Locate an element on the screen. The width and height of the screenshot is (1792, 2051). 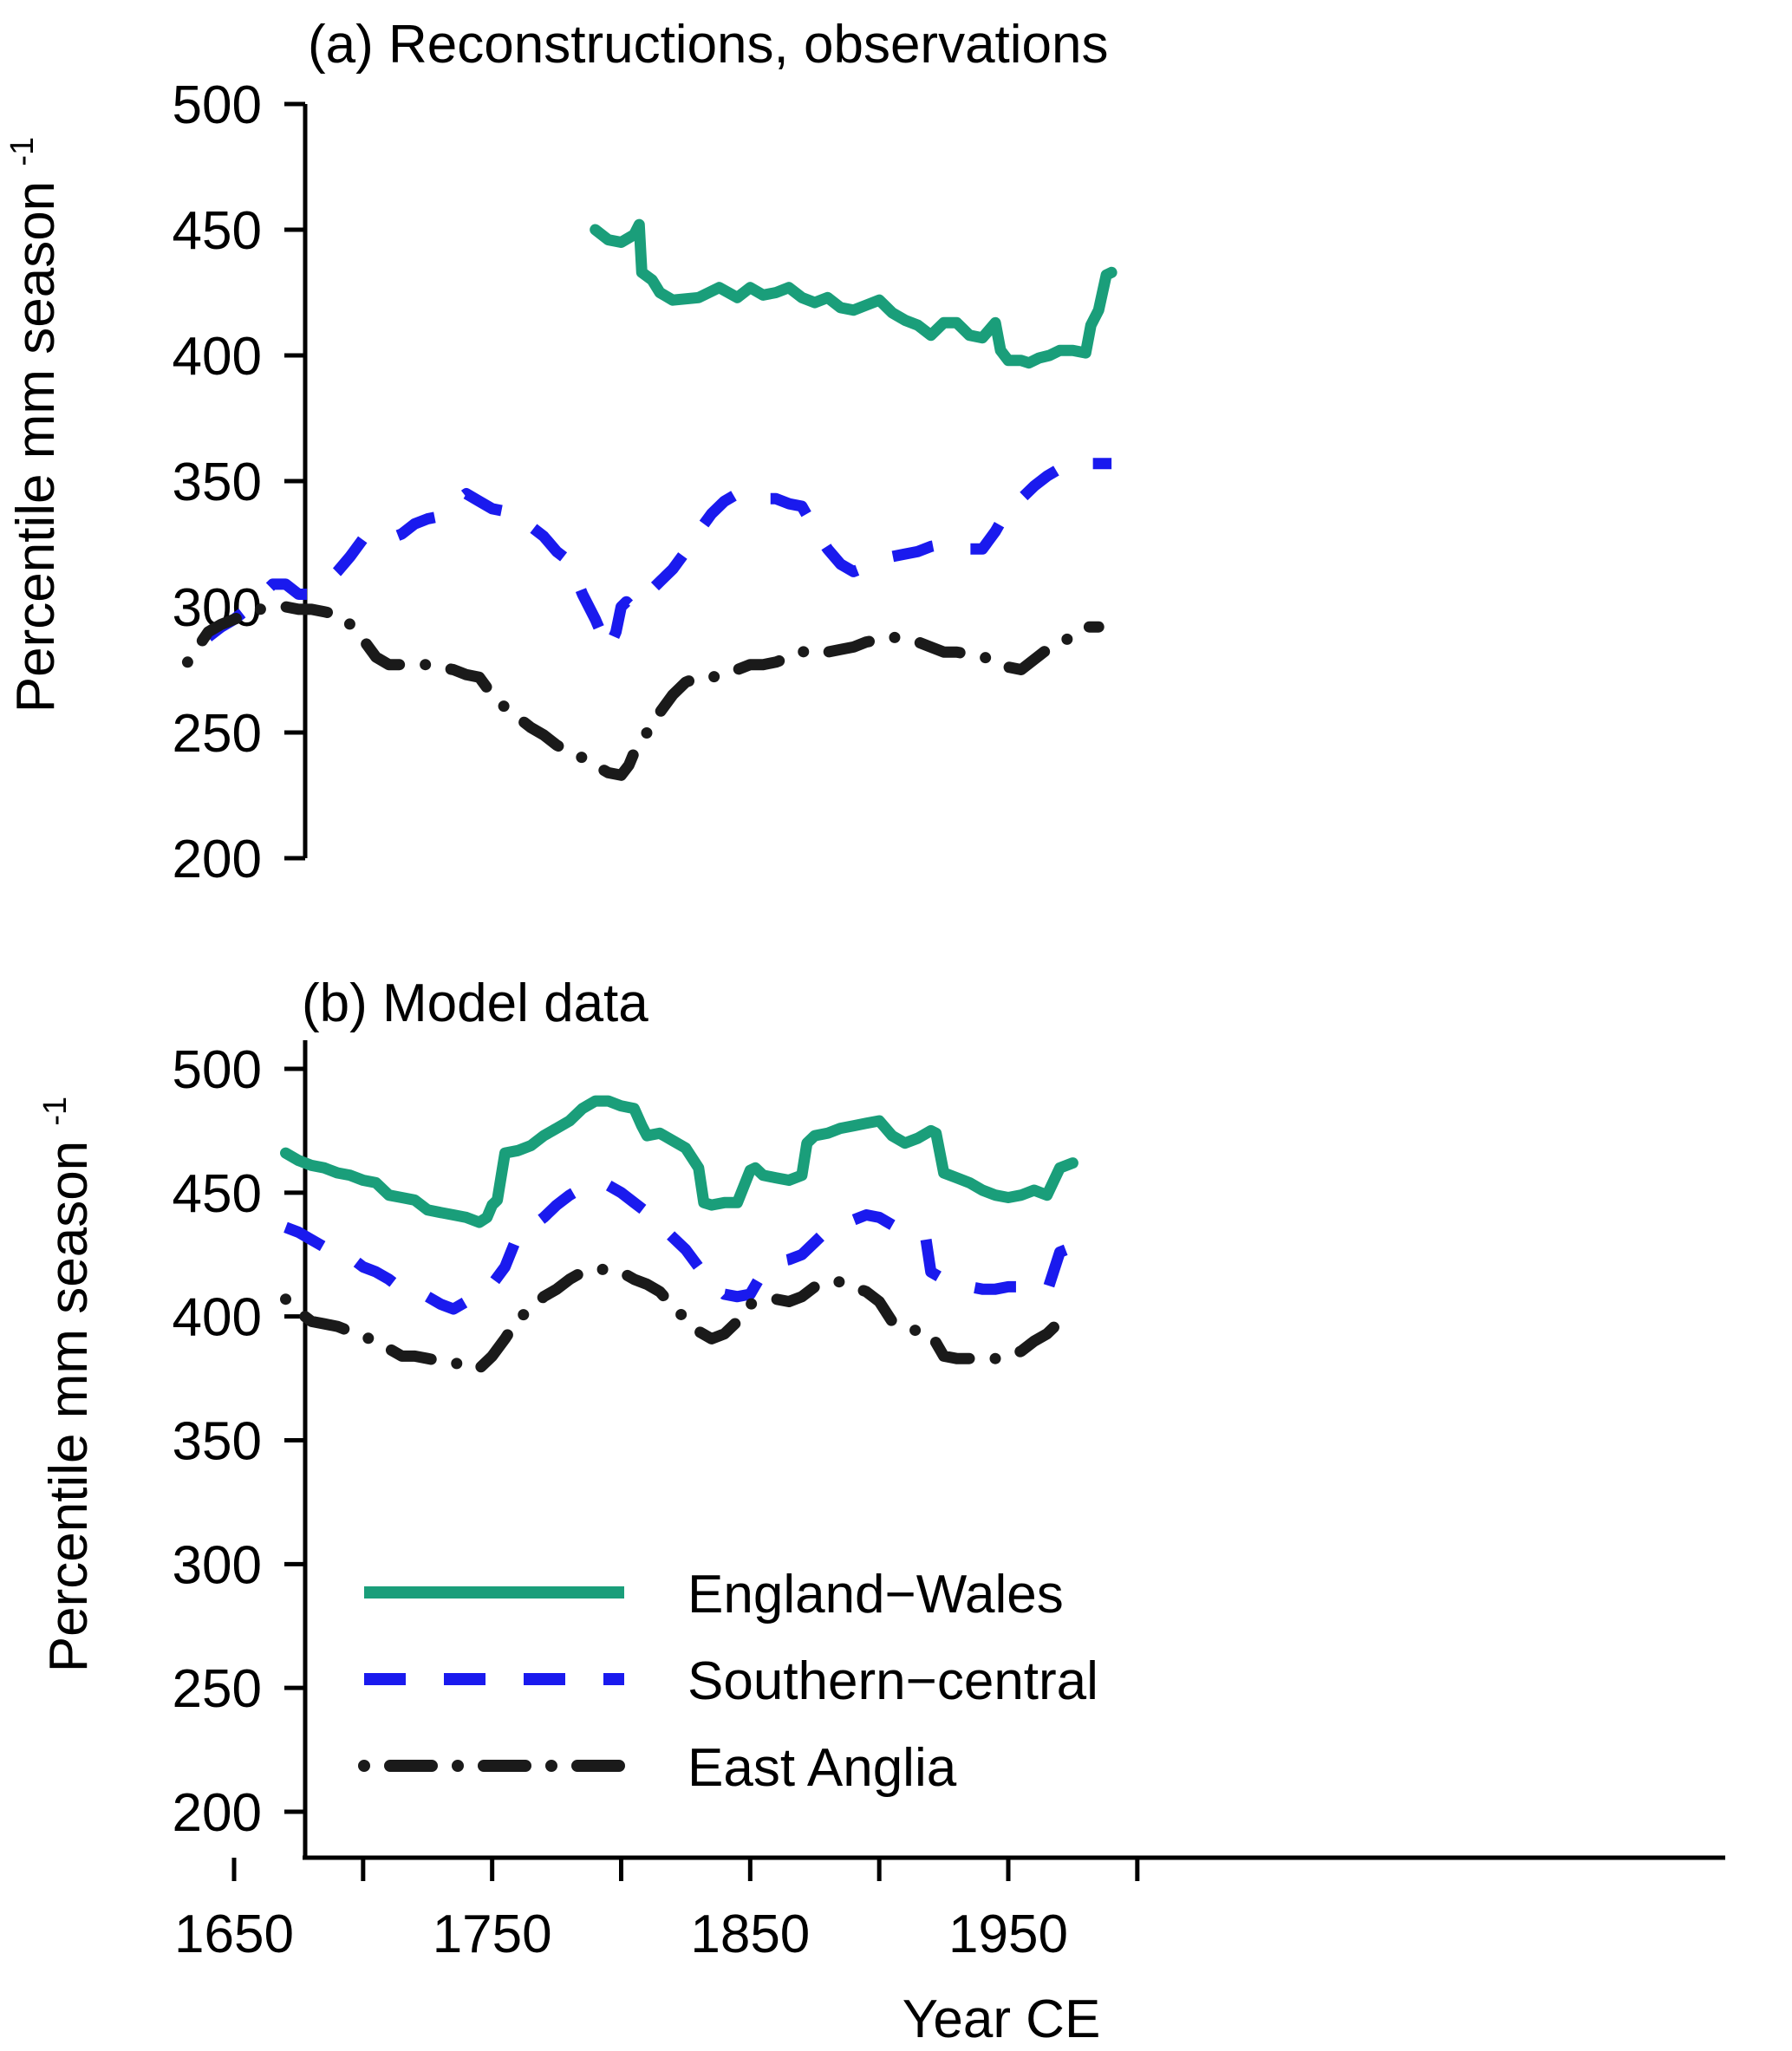
panel-a-y-axis-title: Percentile mm season -1 is located at coordinates (35, 425).